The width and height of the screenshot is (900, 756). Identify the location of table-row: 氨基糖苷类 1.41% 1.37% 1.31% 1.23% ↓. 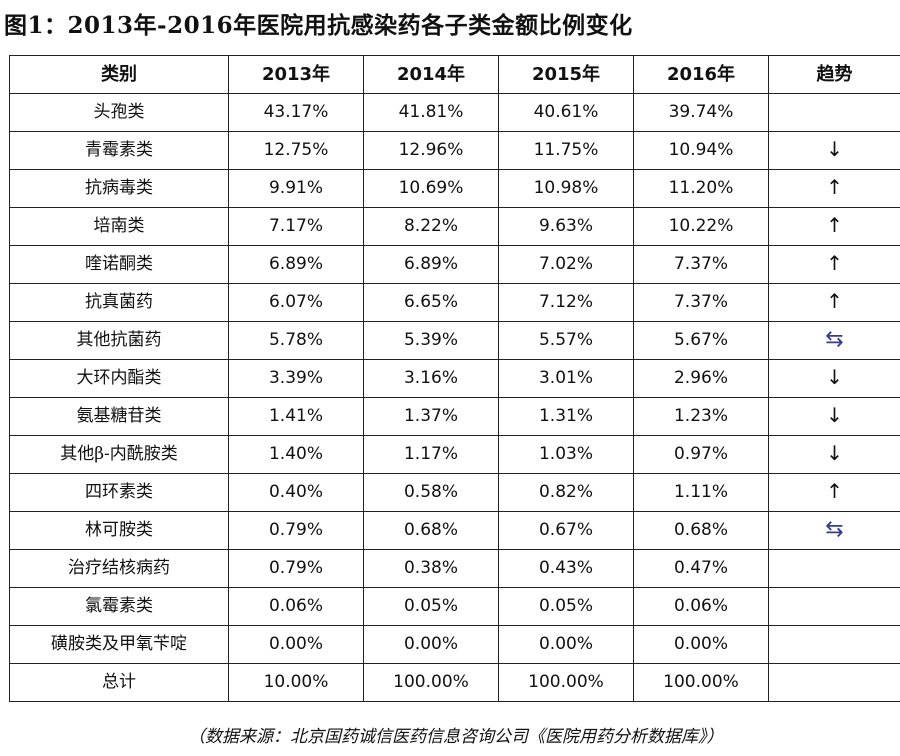
(454, 416).